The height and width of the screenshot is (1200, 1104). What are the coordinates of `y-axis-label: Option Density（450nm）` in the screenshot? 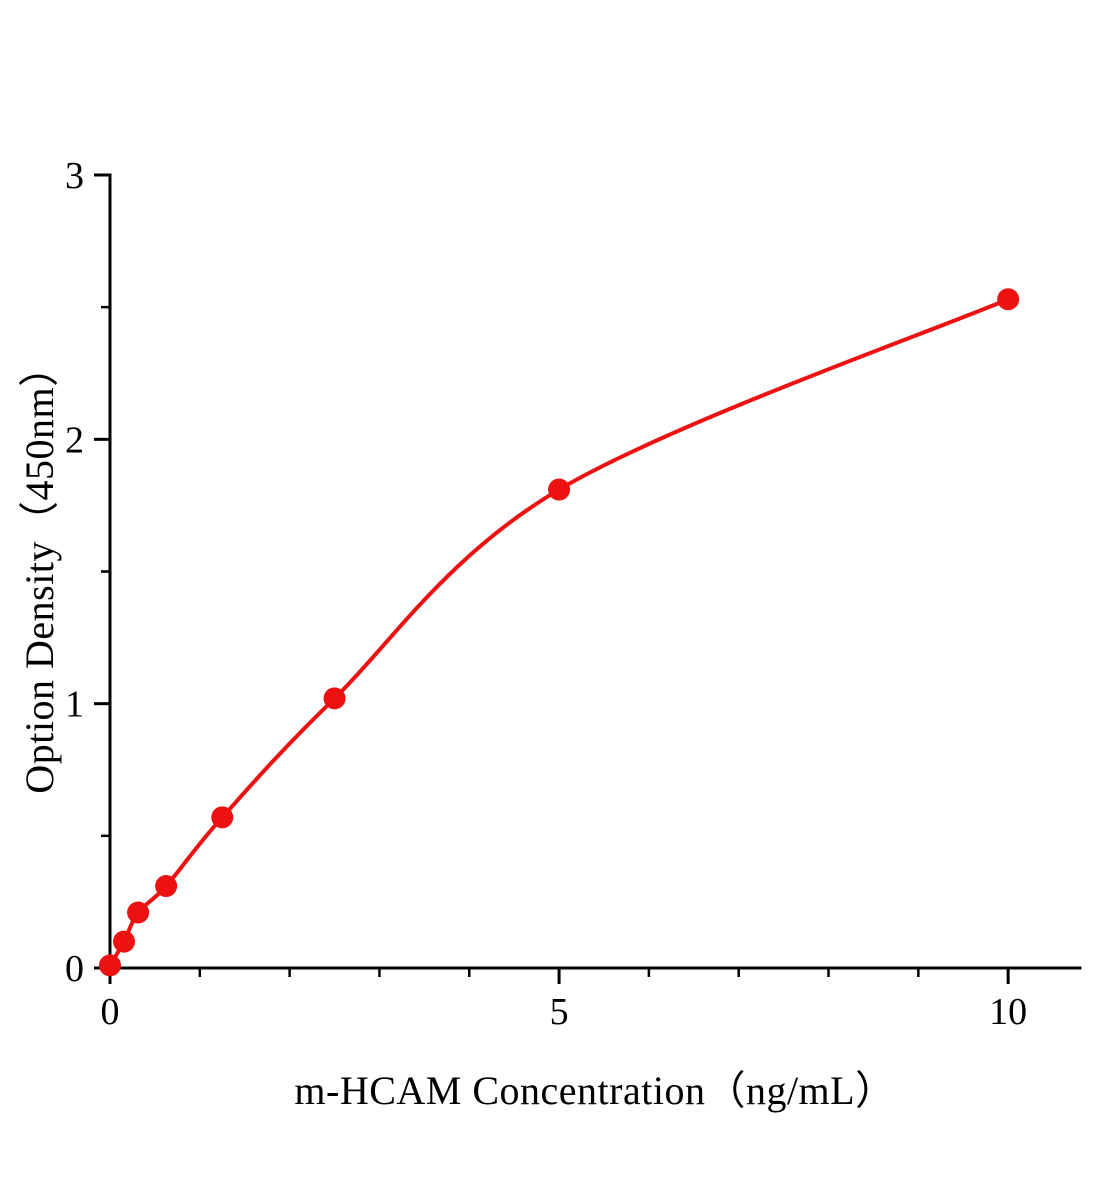 It's located at (39, 570).